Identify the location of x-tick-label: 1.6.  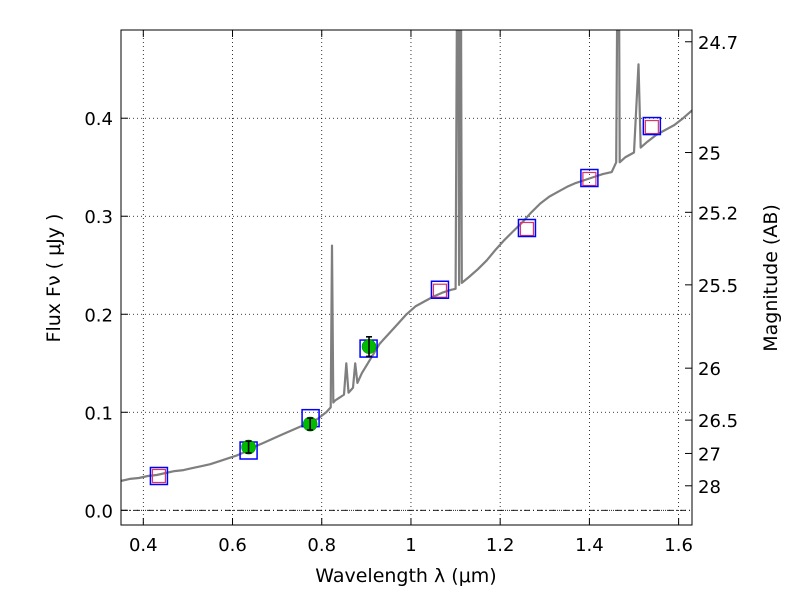
(678, 545).